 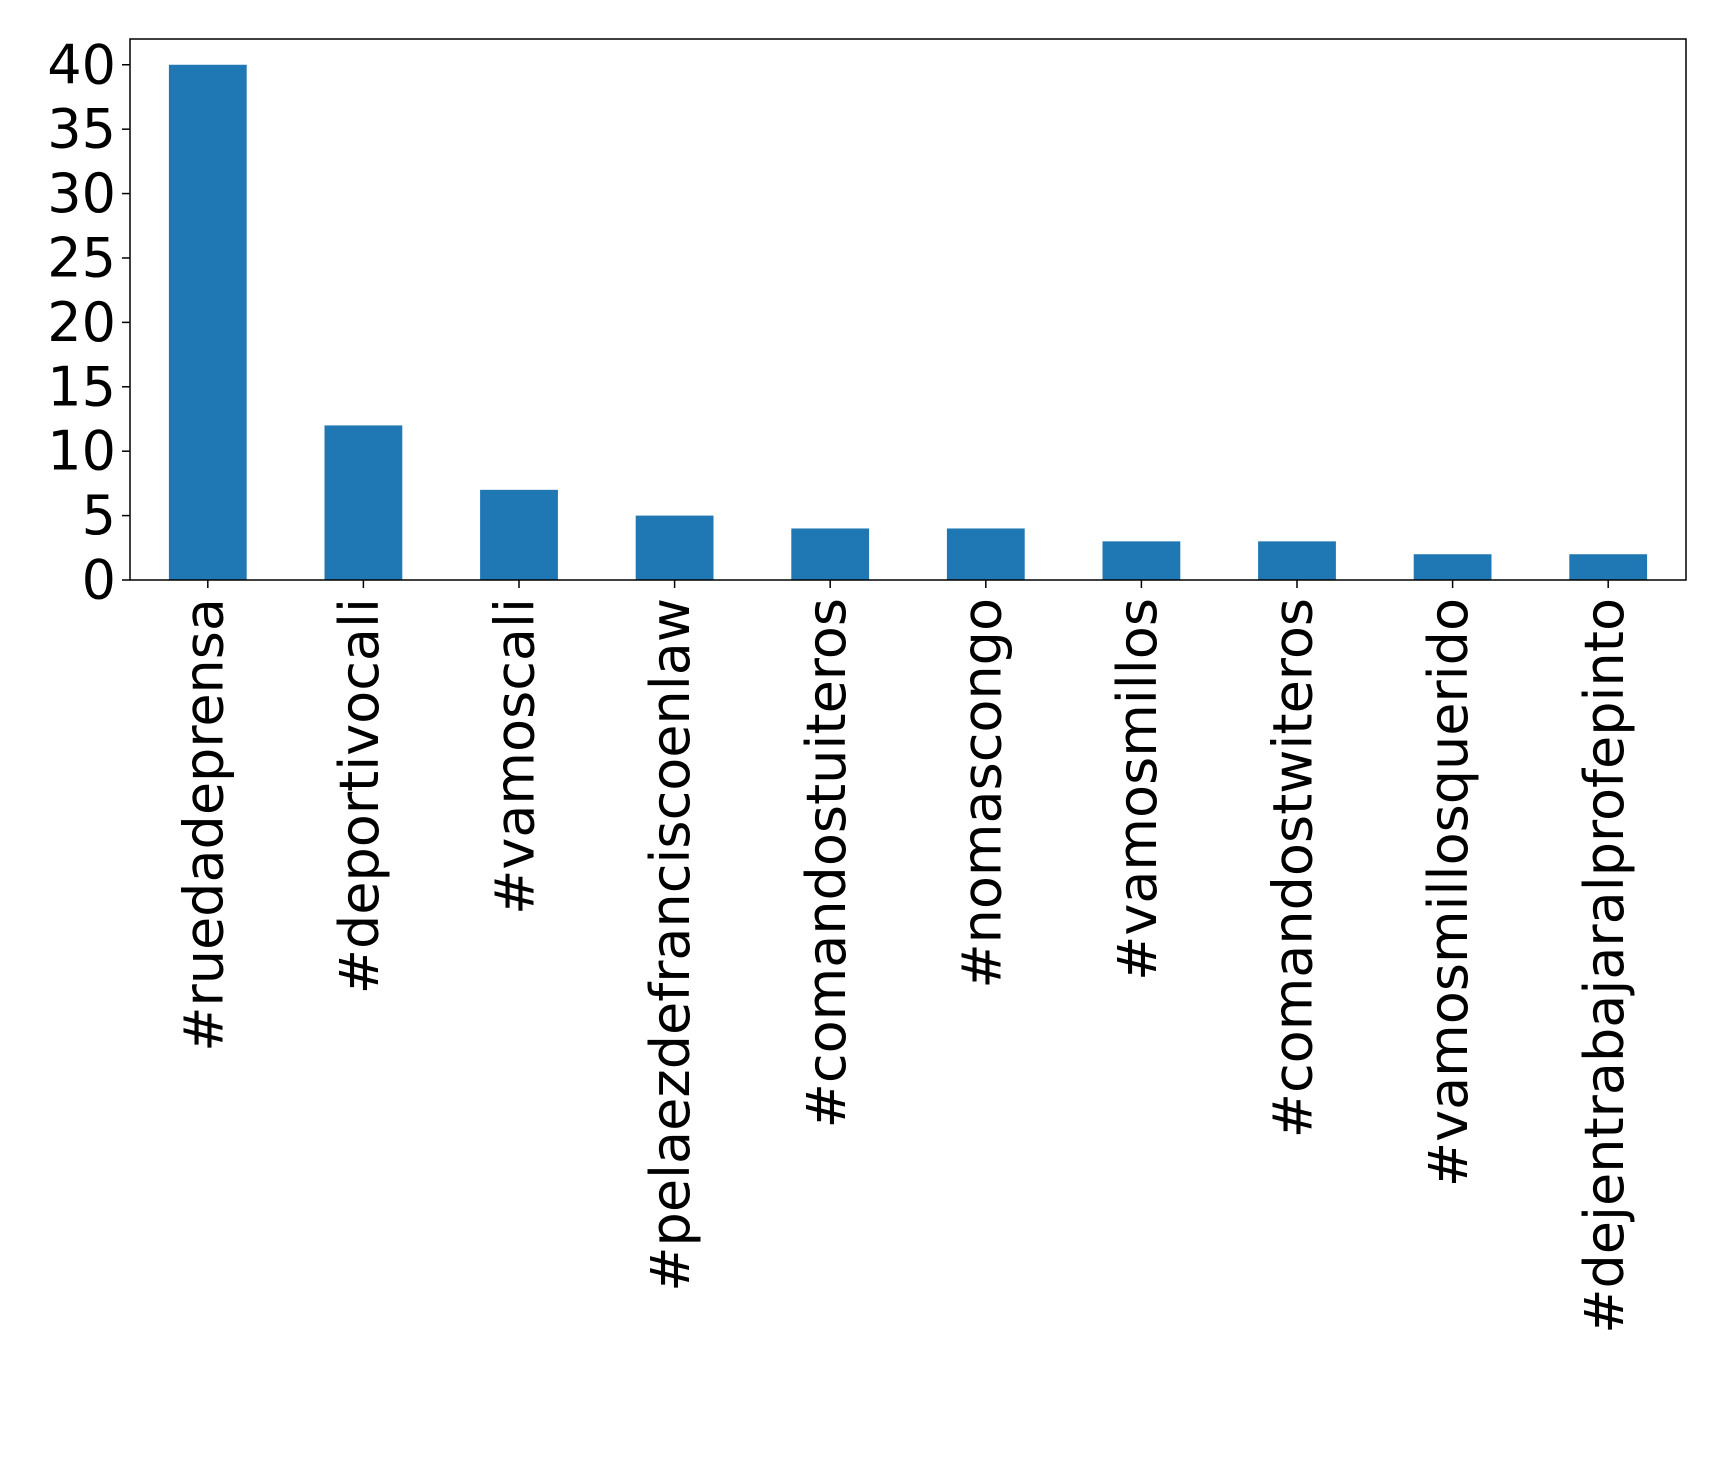 I want to click on x-tick-label-4: #comandostuiteros, so click(x=826, y=863).